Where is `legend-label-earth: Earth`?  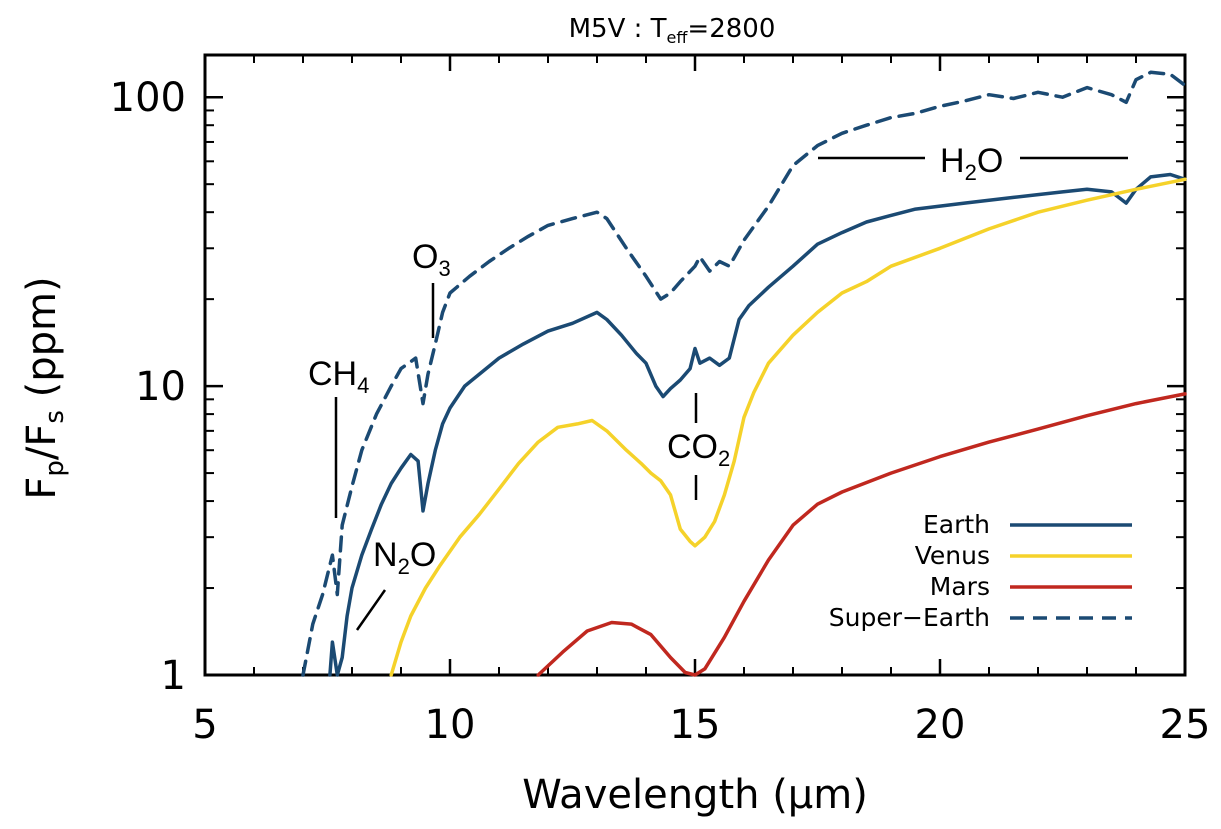 legend-label-earth: Earth is located at coordinates (956, 524).